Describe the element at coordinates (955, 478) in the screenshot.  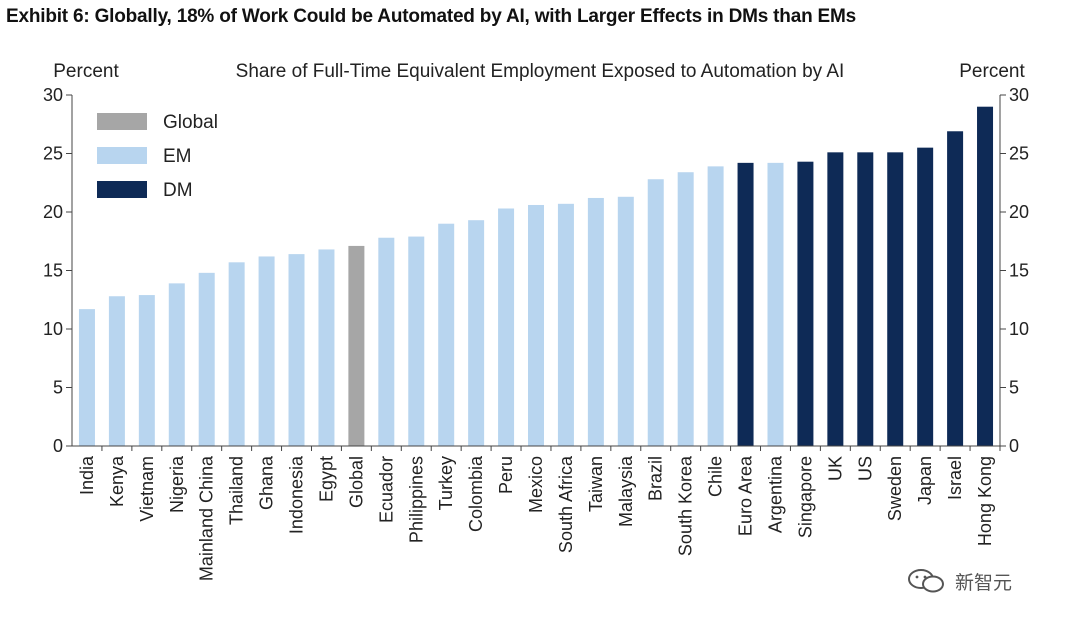
I see `x-tick-label: Israel` at that location.